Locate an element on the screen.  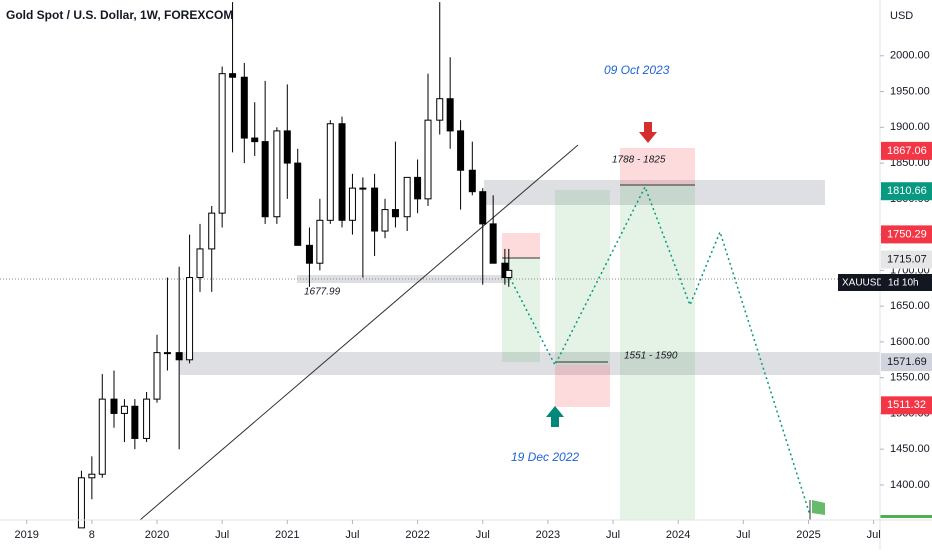
date-annotation: 19 Dec 2022 is located at coordinates (545, 457).